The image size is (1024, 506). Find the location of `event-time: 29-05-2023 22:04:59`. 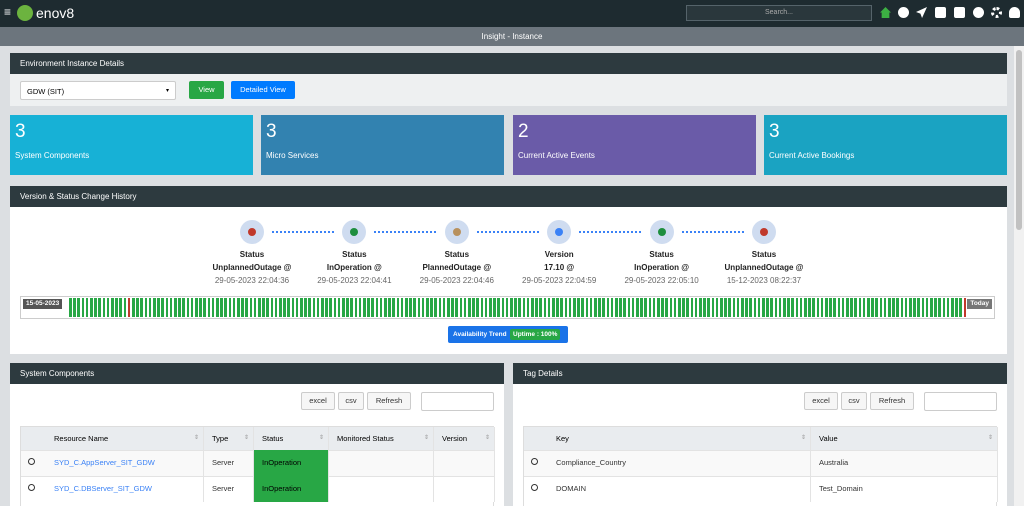

event-time: 29-05-2023 22:04:59 is located at coordinates (559, 280).